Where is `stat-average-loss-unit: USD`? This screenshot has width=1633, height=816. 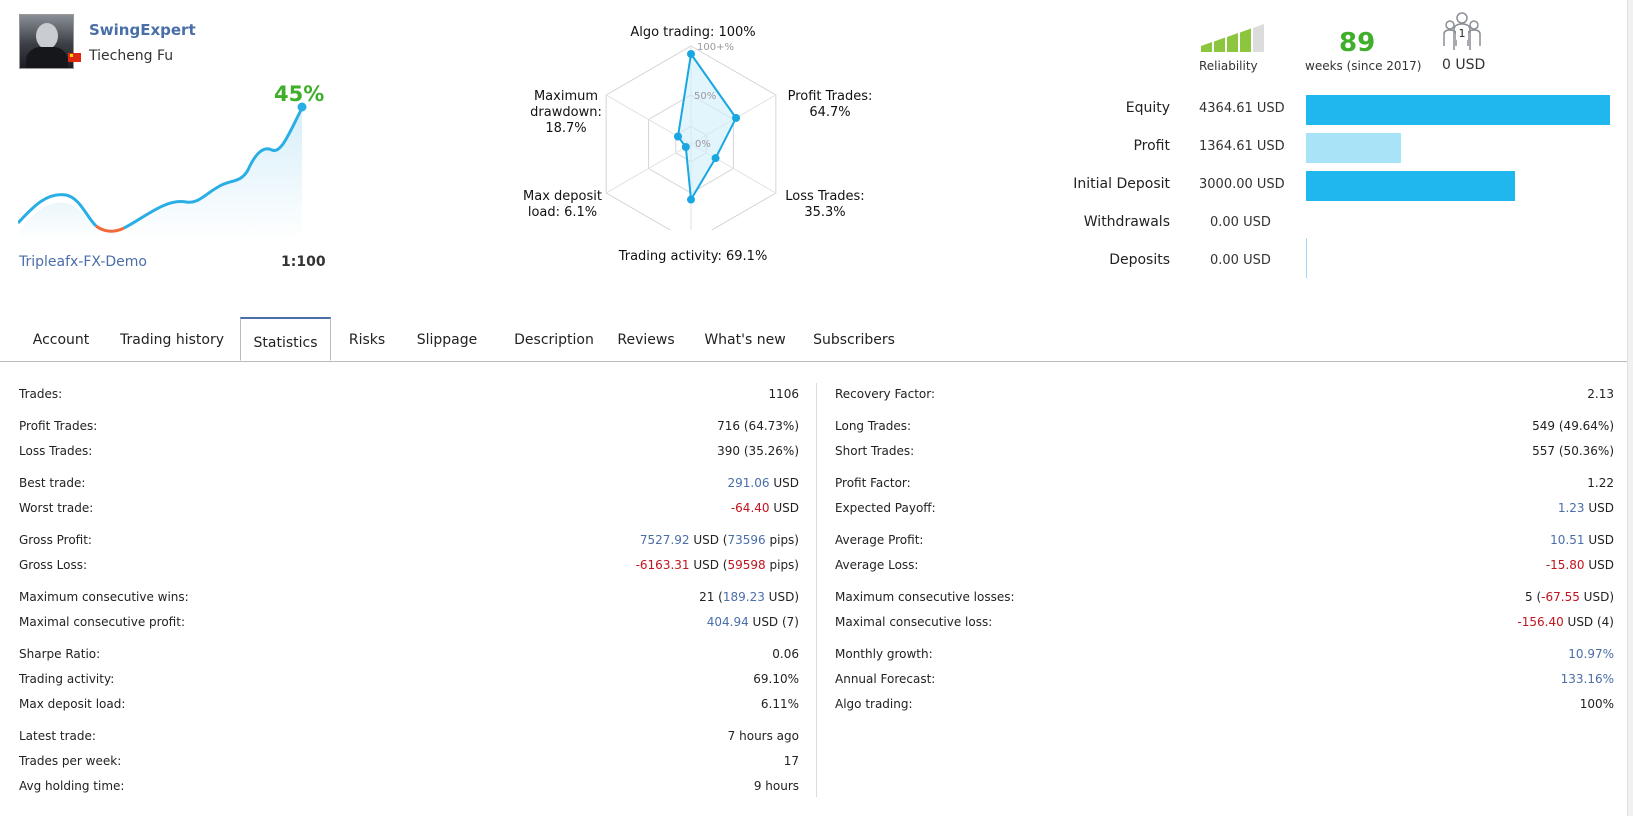
stat-average-loss-unit: USD is located at coordinates (1599, 565).